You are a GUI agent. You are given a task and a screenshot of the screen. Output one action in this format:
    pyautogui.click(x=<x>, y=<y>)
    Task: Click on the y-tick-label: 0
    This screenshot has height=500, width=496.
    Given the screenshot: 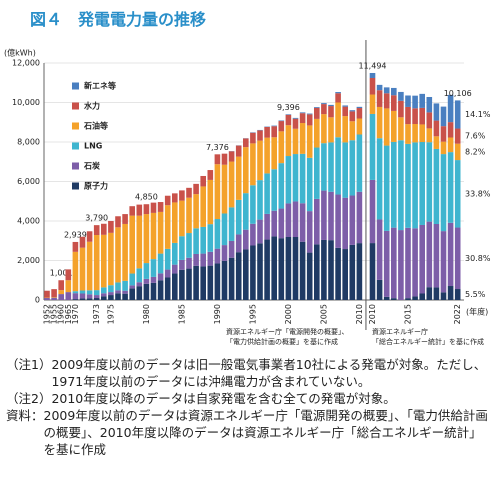 What is the action you would take?
    pyautogui.click(x=37, y=300)
    